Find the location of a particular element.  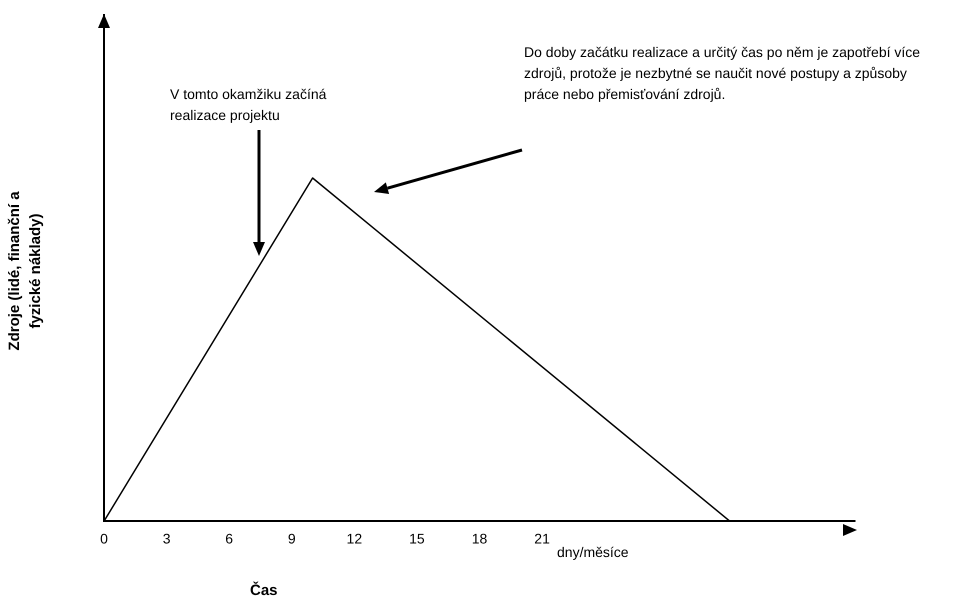

x-axis-title: Čas is located at coordinates (264, 590).